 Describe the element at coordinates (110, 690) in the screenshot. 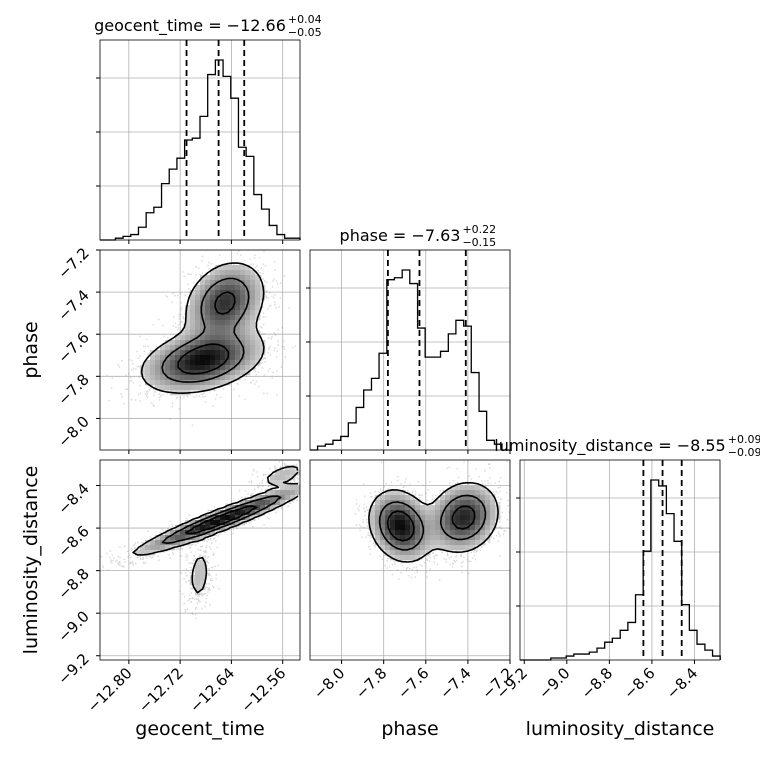

I see `tick-label-x-geocent_time: −12.80` at that location.